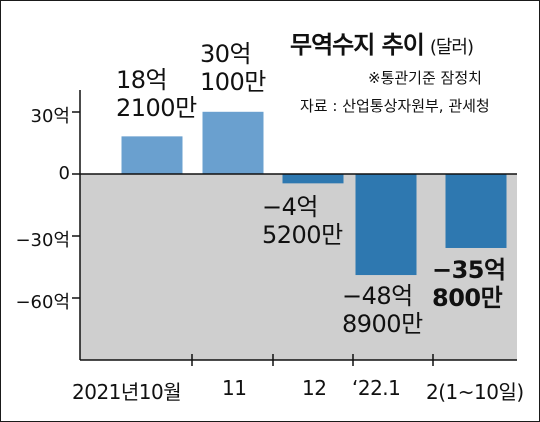 Image resolution: width=540 pixels, height=422 pixels. What do you see at coordinates (233, 68) in the screenshot?
I see `data-label: 30억 100만` at bounding box center [233, 68].